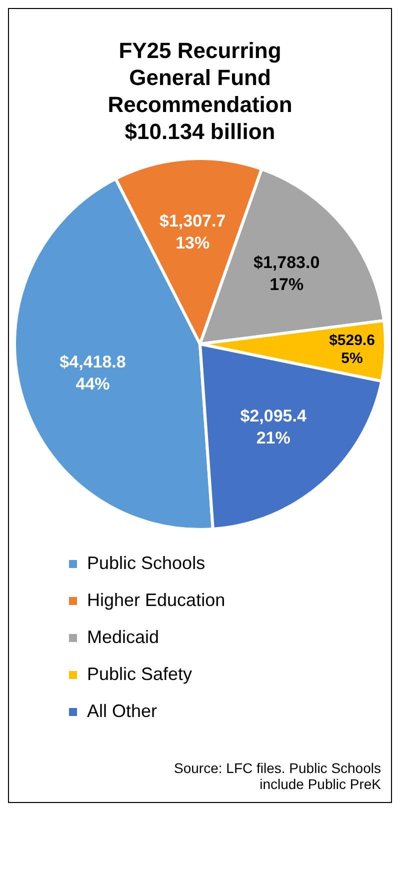 The image size is (404, 885). What do you see at coordinates (93, 373) in the screenshot?
I see `data-label: $4,418.8 44%` at bounding box center [93, 373].